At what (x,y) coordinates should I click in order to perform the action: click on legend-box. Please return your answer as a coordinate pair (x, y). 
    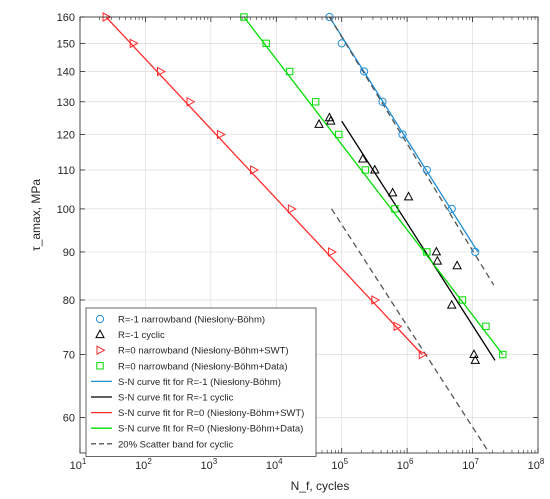
    Looking at the image, I should click on (201, 382).